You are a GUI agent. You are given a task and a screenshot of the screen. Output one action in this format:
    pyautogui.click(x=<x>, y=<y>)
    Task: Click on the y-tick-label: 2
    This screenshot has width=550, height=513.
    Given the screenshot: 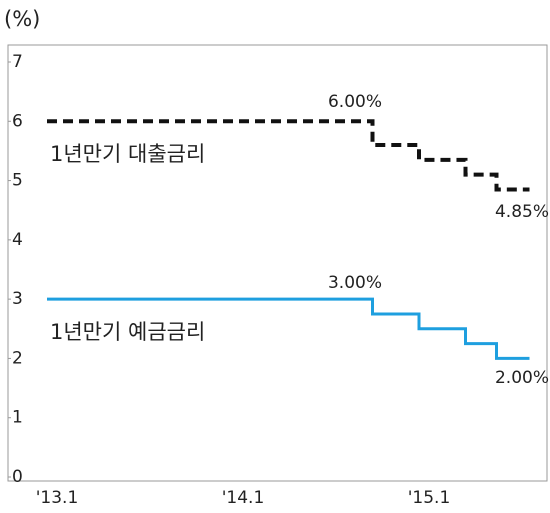 What is the action you would take?
    pyautogui.click(x=17, y=358)
    